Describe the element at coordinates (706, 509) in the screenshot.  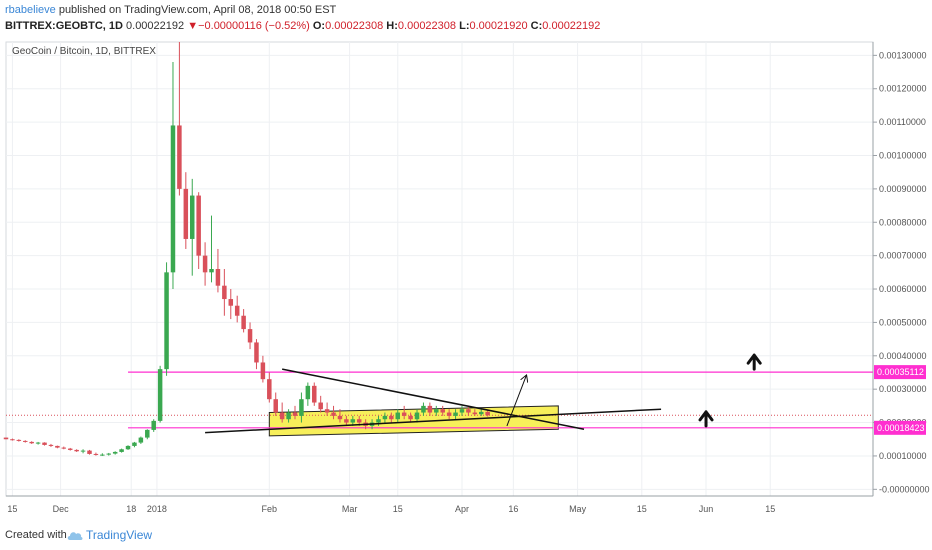
I see `x-tick-label: Jun` at that location.